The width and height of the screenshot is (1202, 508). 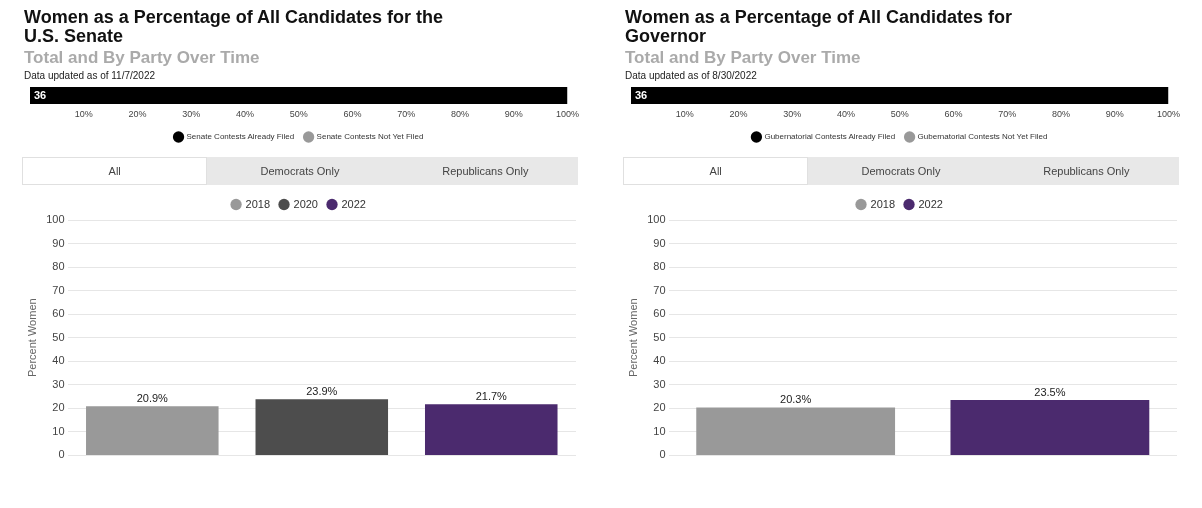 What do you see at coordinates (90, 75) in the screenshot?
I see `text: Data updated as of 11/7/2022` at bounding box center [90, 75].